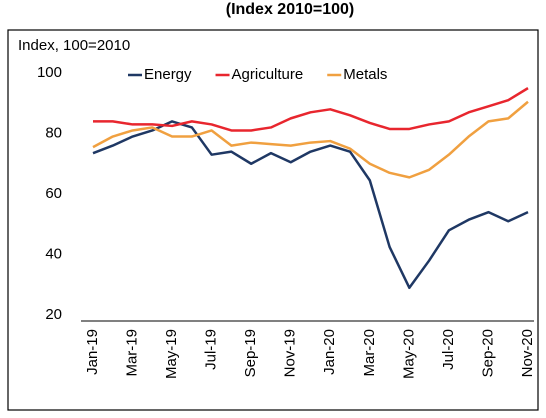  Describe the element at coordinates (487, 353) in the screenshot. I see `x-tick-label: Sep-20` at that location.